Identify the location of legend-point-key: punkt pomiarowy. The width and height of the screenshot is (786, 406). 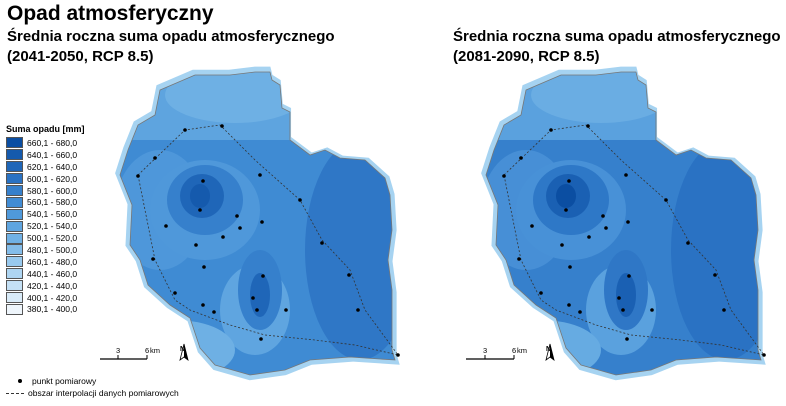
(54, 381).